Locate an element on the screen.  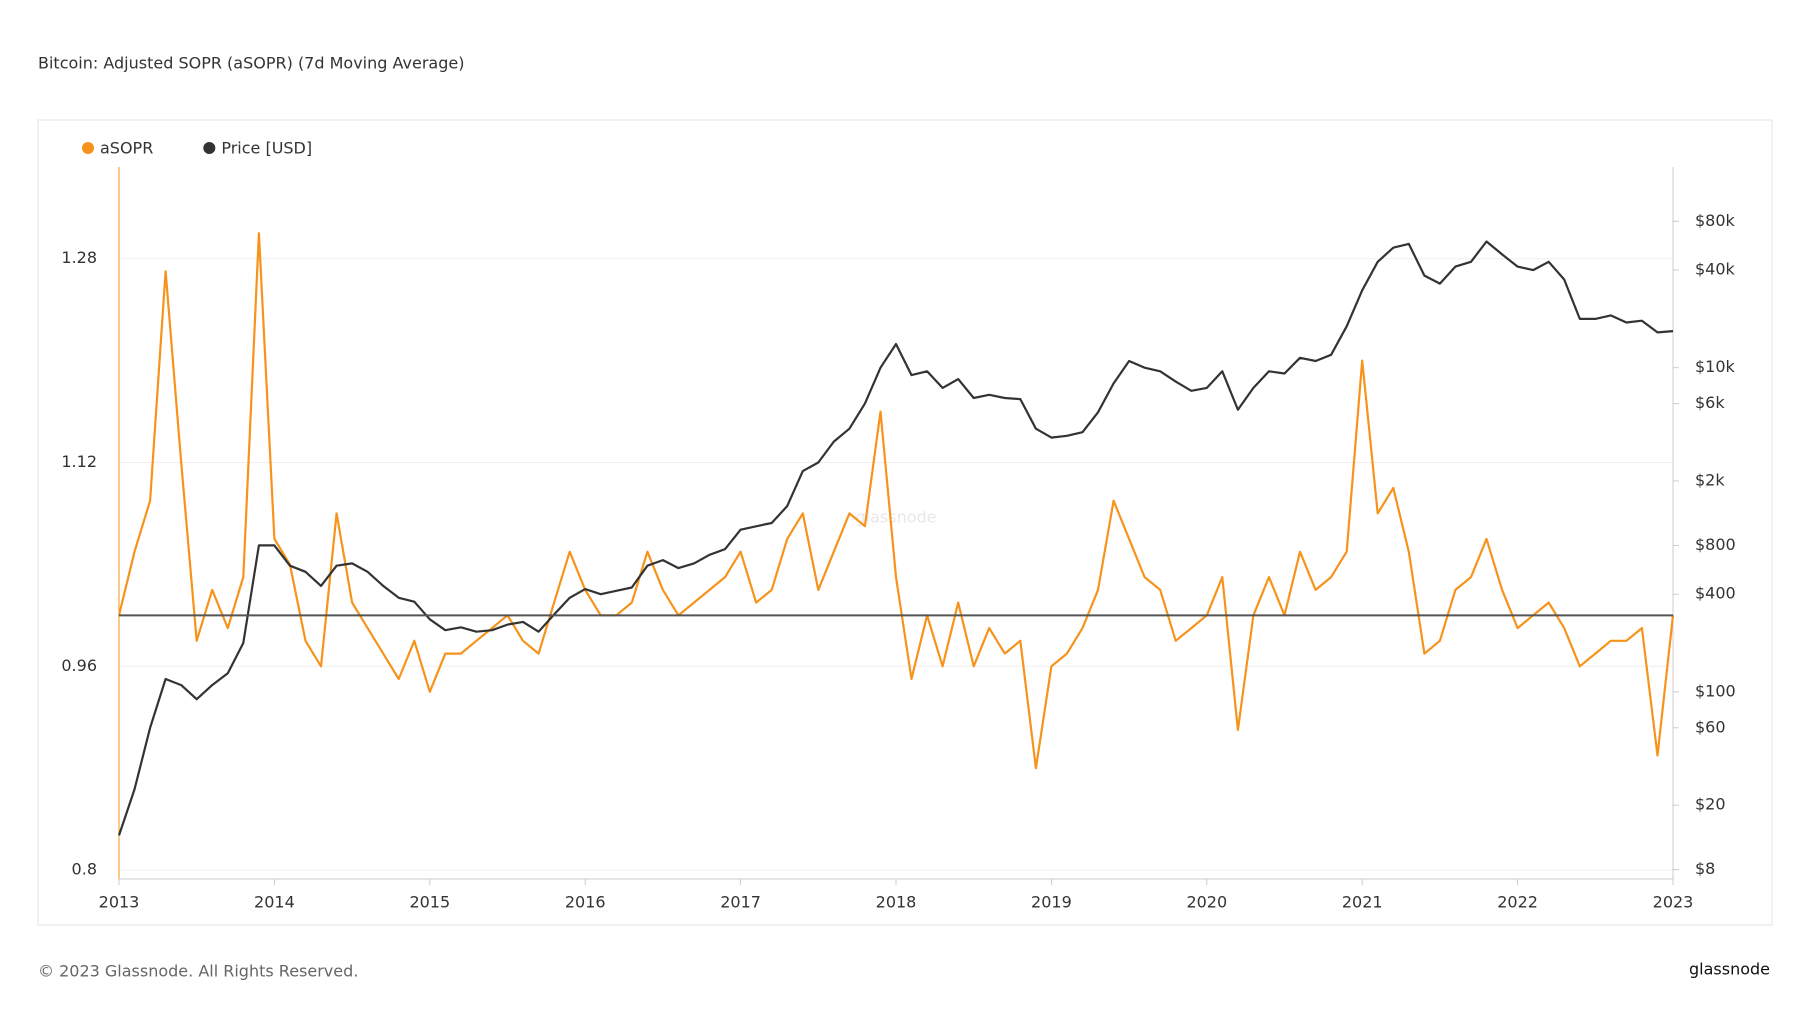
y2-tick-label: $20 is located at coordinates (1710, 804).